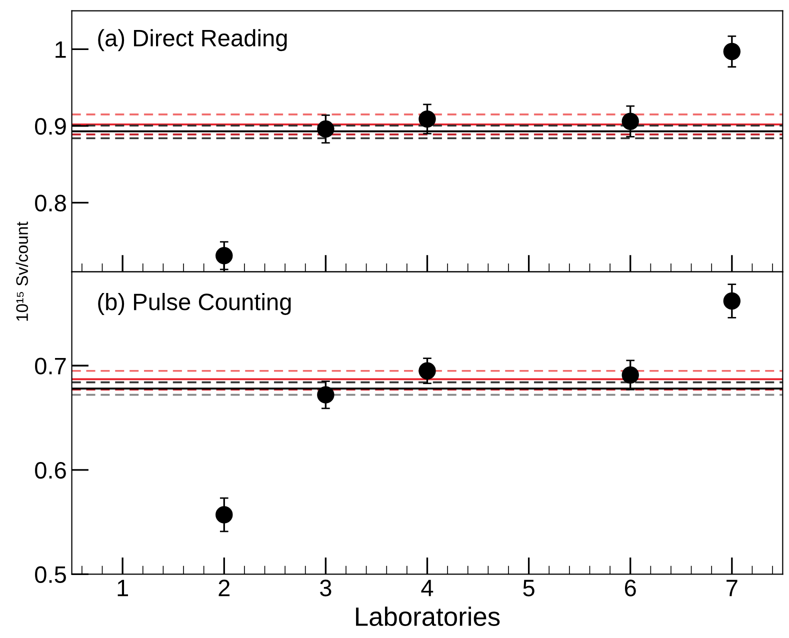  Describe the element at coordinates (224, 588) in the screenshot. I see `x-tick-label: 2` at that location.